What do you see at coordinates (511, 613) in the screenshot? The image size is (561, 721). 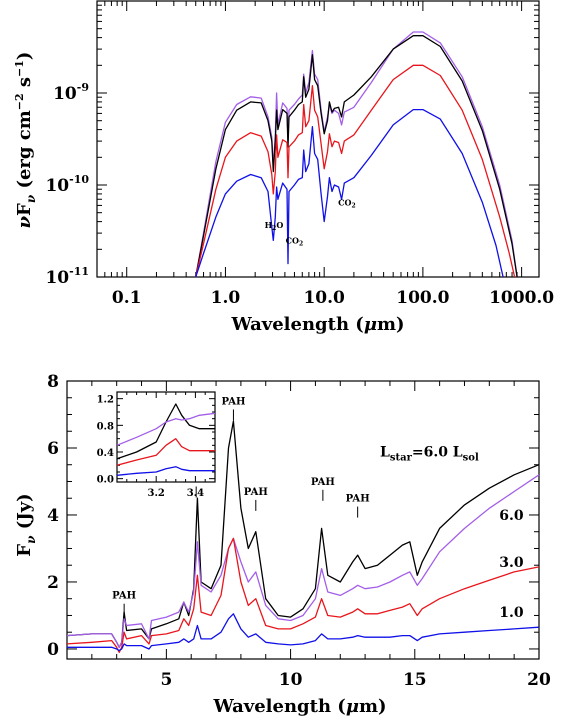 I see `spectrum-series-label: 1.0` at bounding box center [511, 613].